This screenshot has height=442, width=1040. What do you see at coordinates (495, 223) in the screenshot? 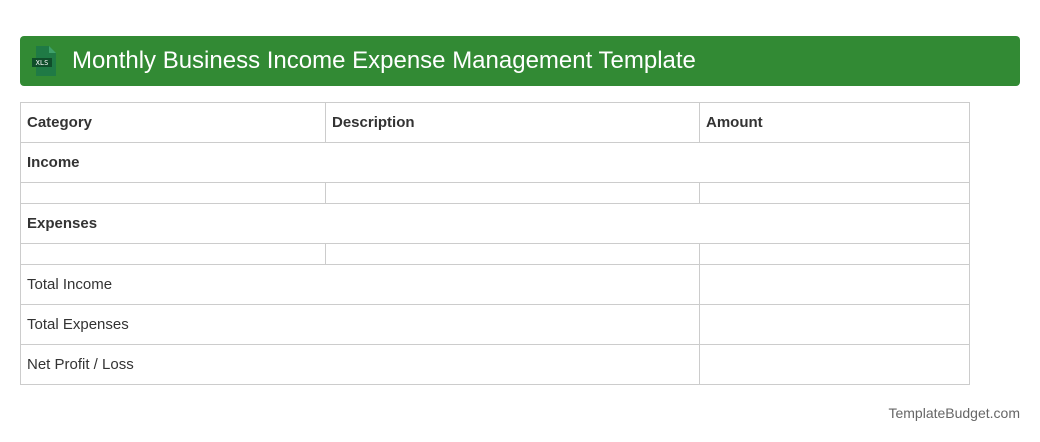
I see `section-expenses: Expenses` at bounding box center [495, 223].